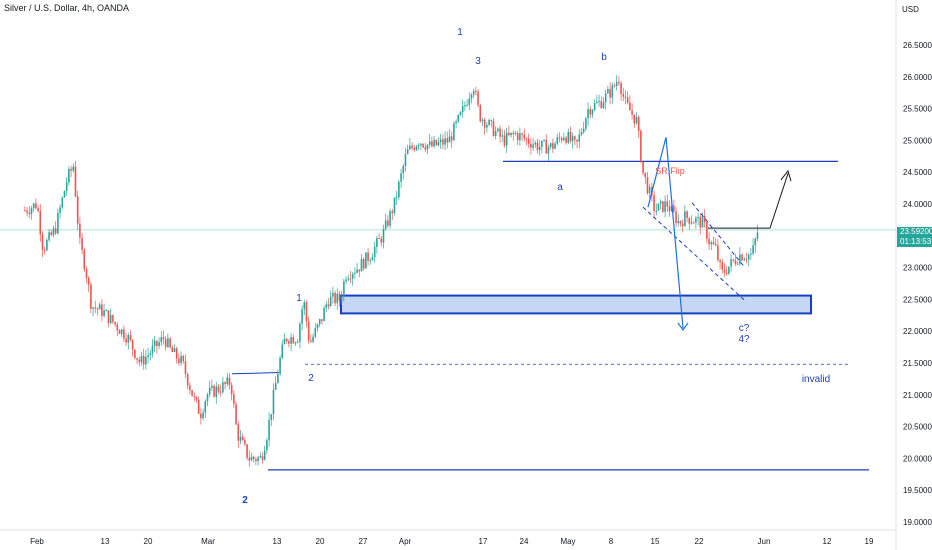 This screenshot has height=550, width=932. Describe the element at coordinates (320, 541) in the screenshot. I see `time-tick-label: 20` at that location.